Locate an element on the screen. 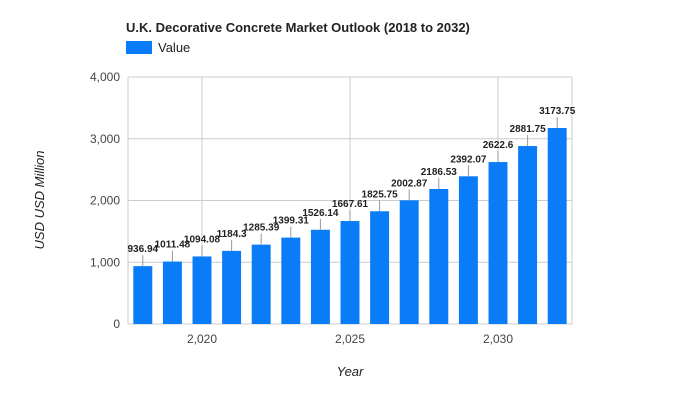 The width and height of the screenshot is (700, 400). data-label: 1094.08 is located at coordinates (202, 239).